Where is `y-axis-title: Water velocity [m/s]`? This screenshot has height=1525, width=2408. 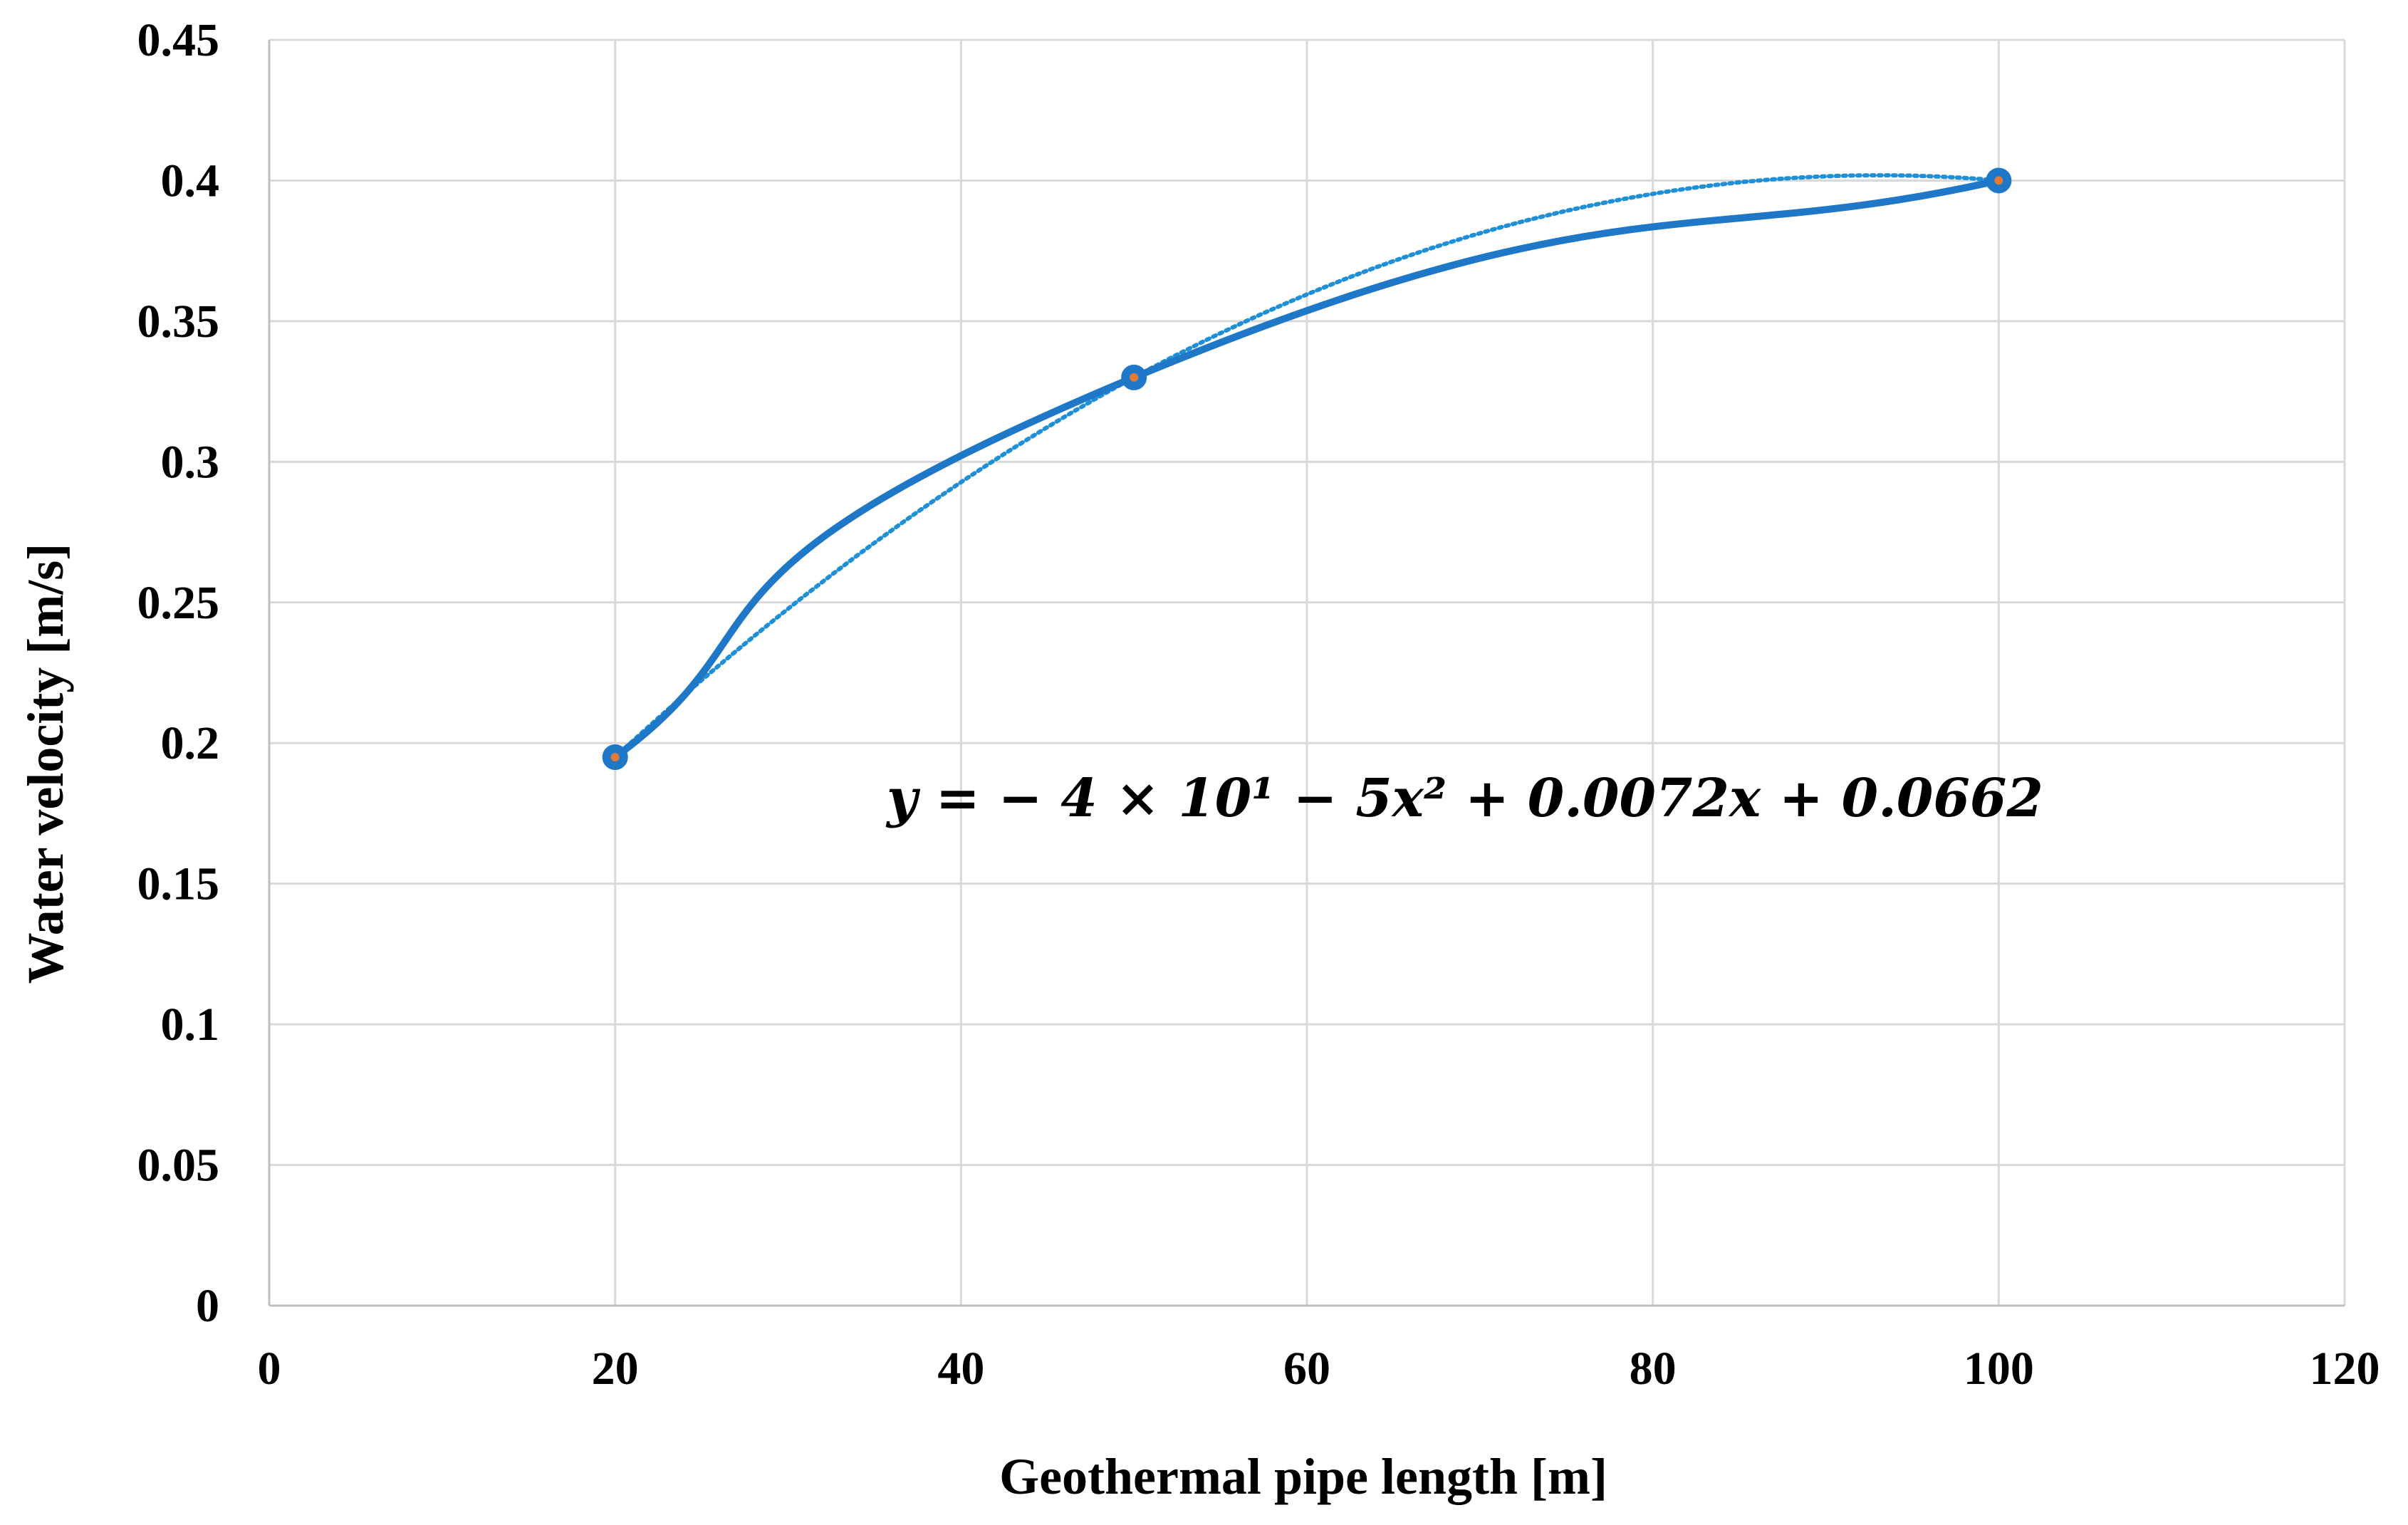
y-axis-title: Water velocity [m/s] is located at coordinates (45, 763).